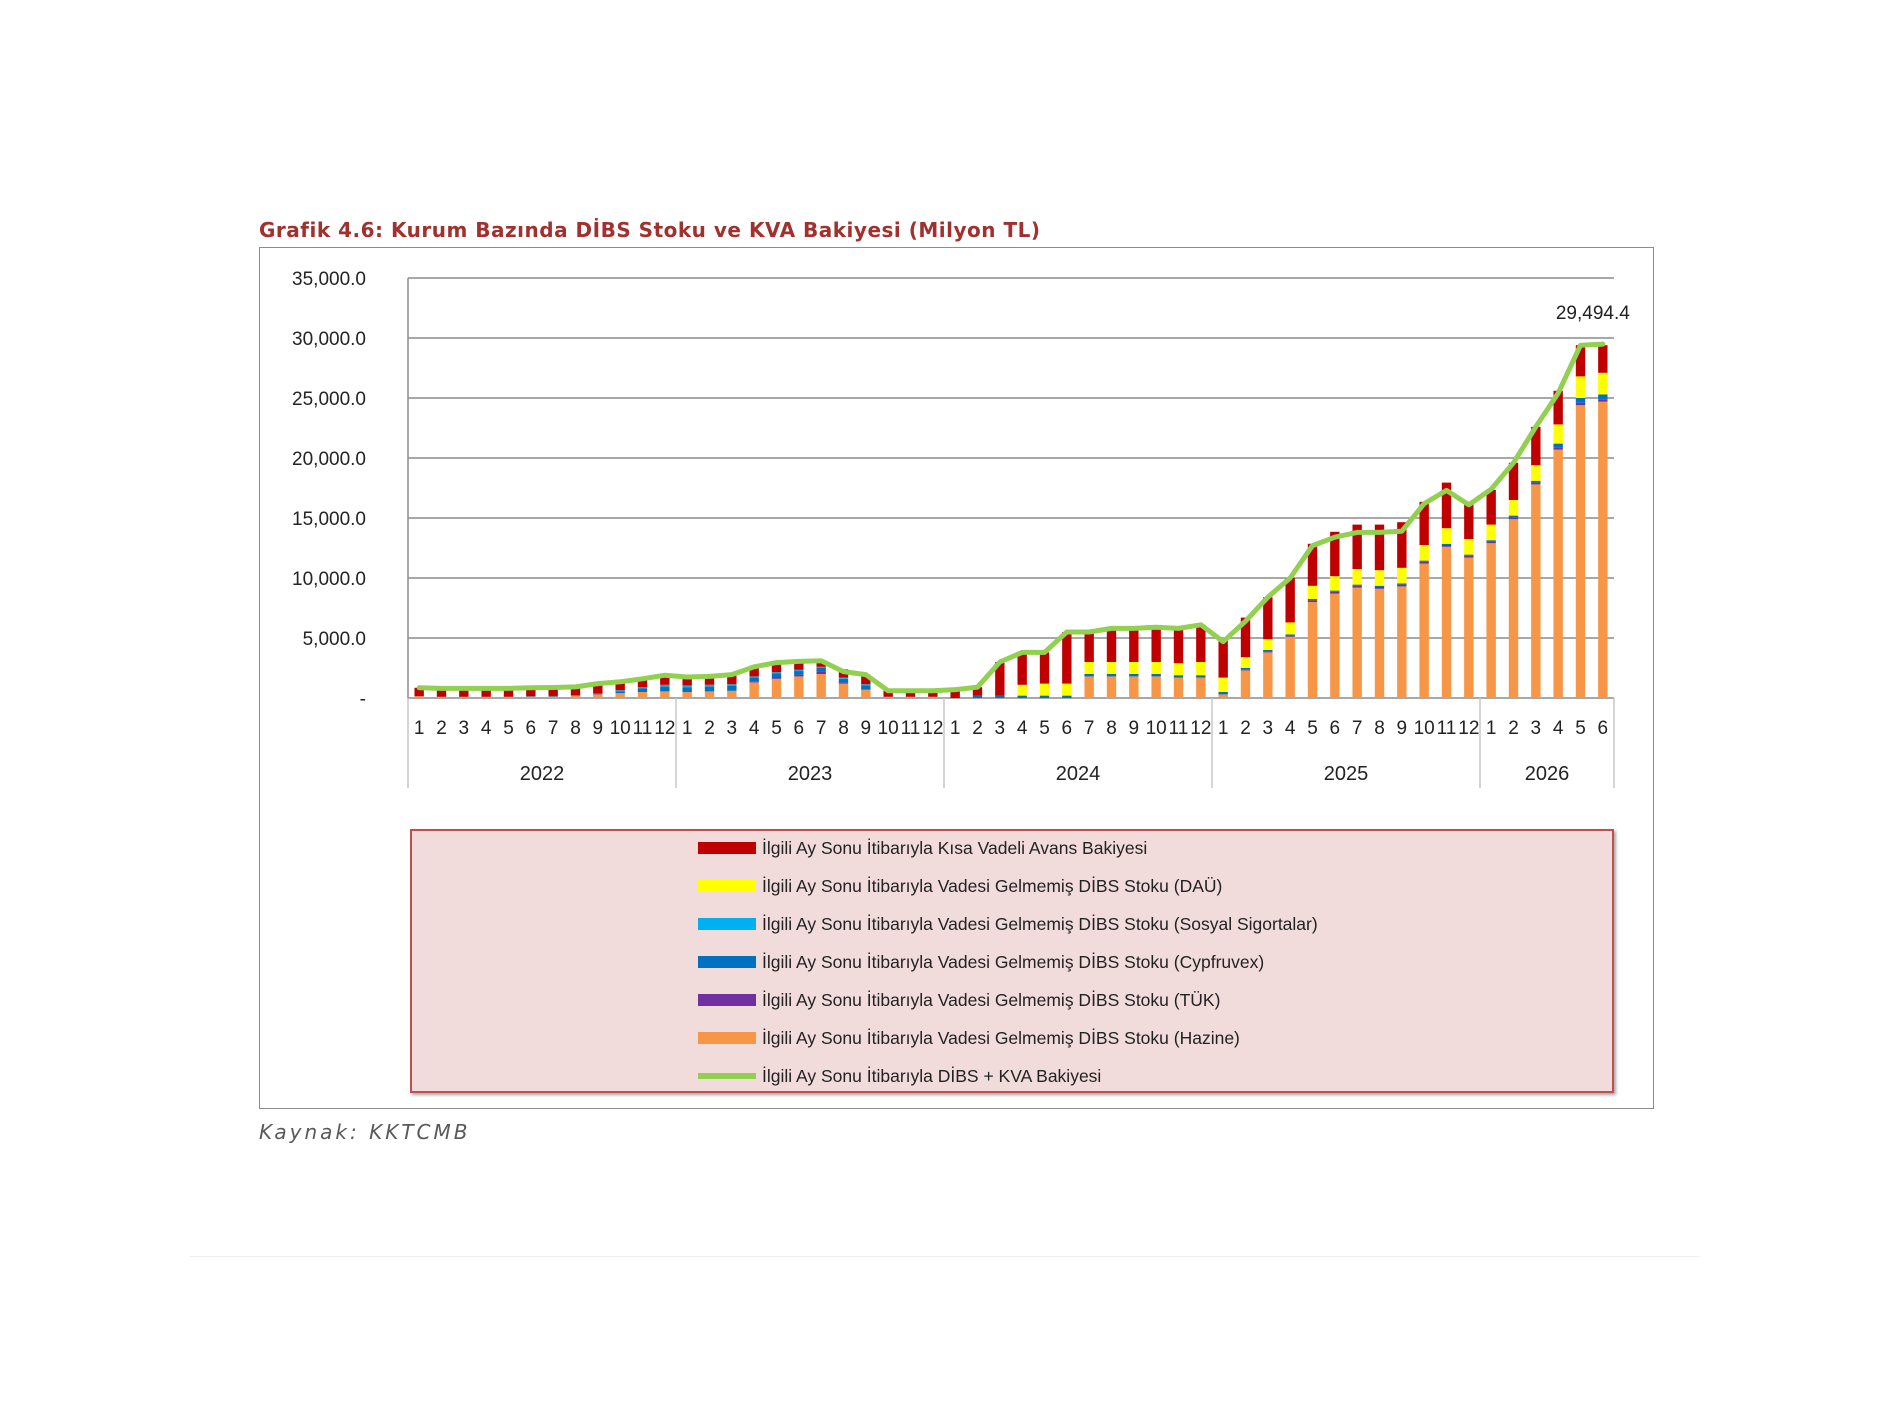 The width and height of the screenshot is (1890, 1417). I want to click on x-tick-label: 4, so click(486, 728).